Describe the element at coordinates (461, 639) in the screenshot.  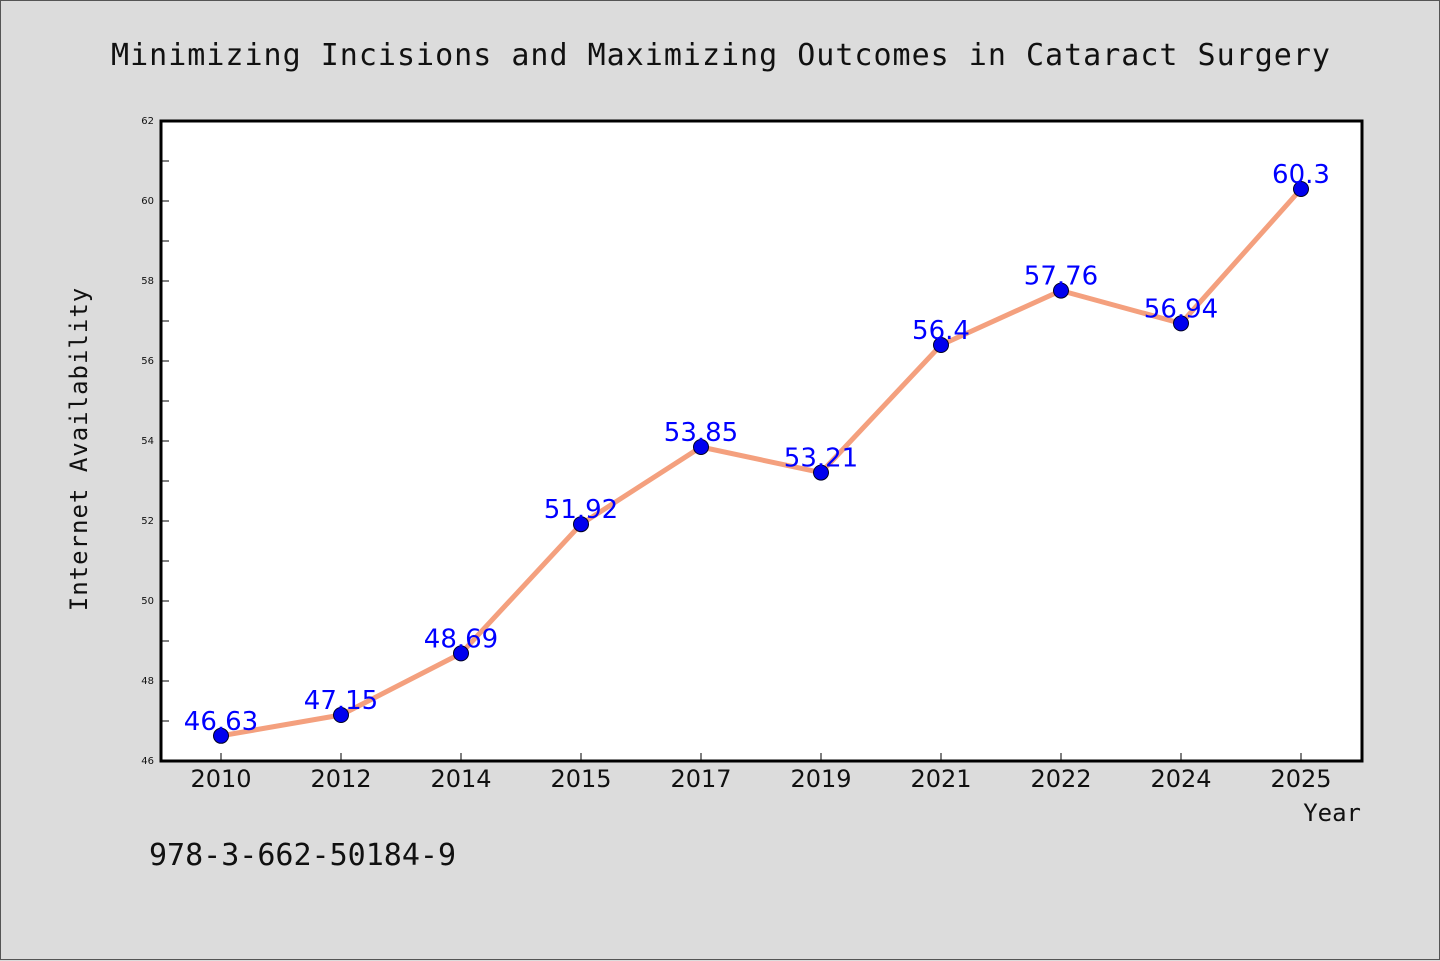
I see `data-label: 48.69` at that location.